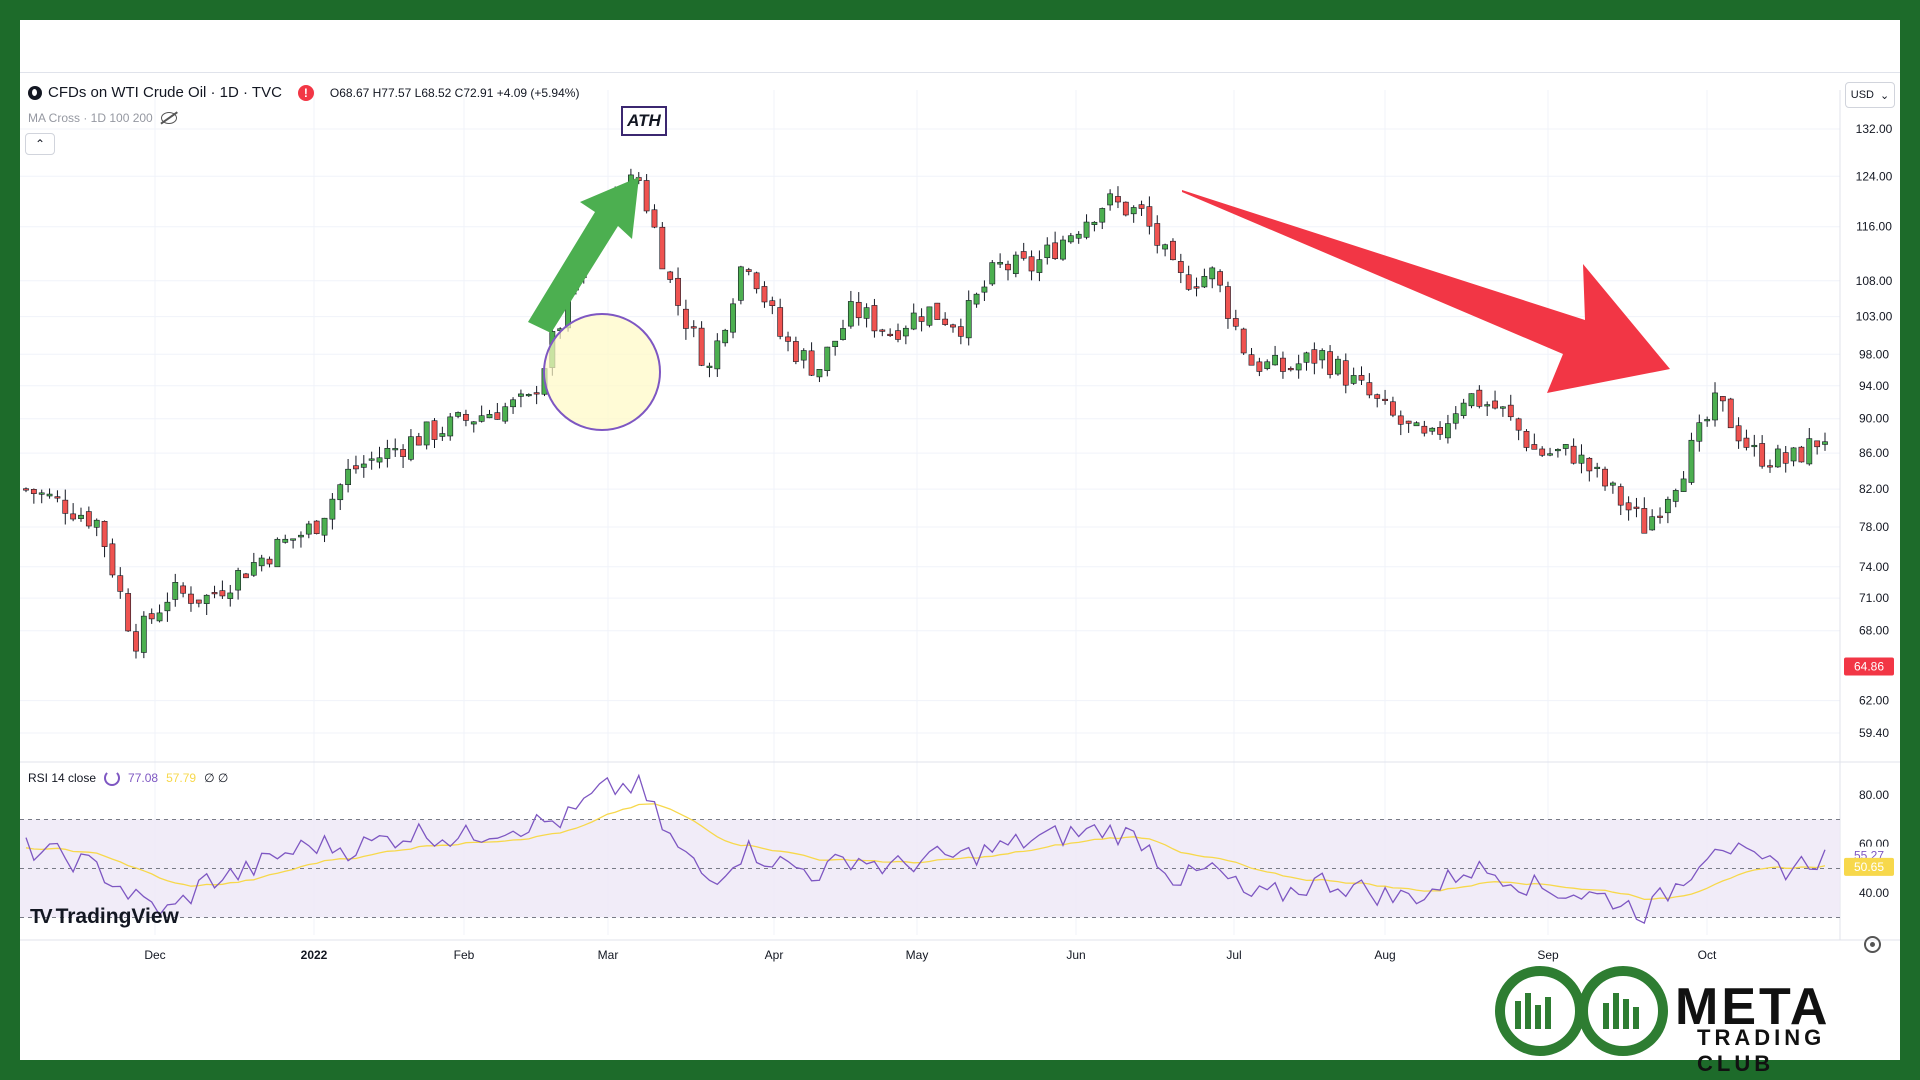 This screenshot has height=1080, width=1920. I want to click on indicator-label: MA Cross · 1D 100 200, so click(90, 118).